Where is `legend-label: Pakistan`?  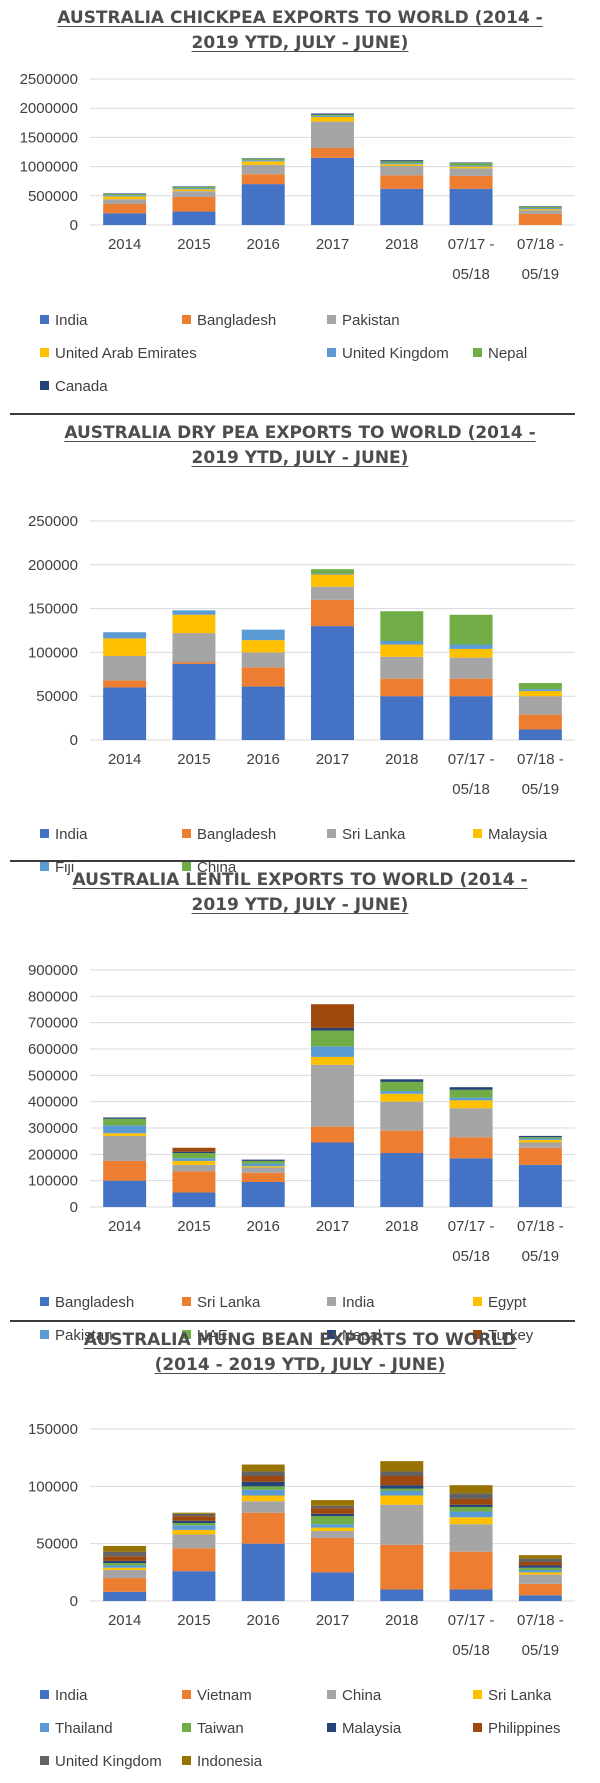 legend-label: Pakistan is located at coordinates (371, 320).